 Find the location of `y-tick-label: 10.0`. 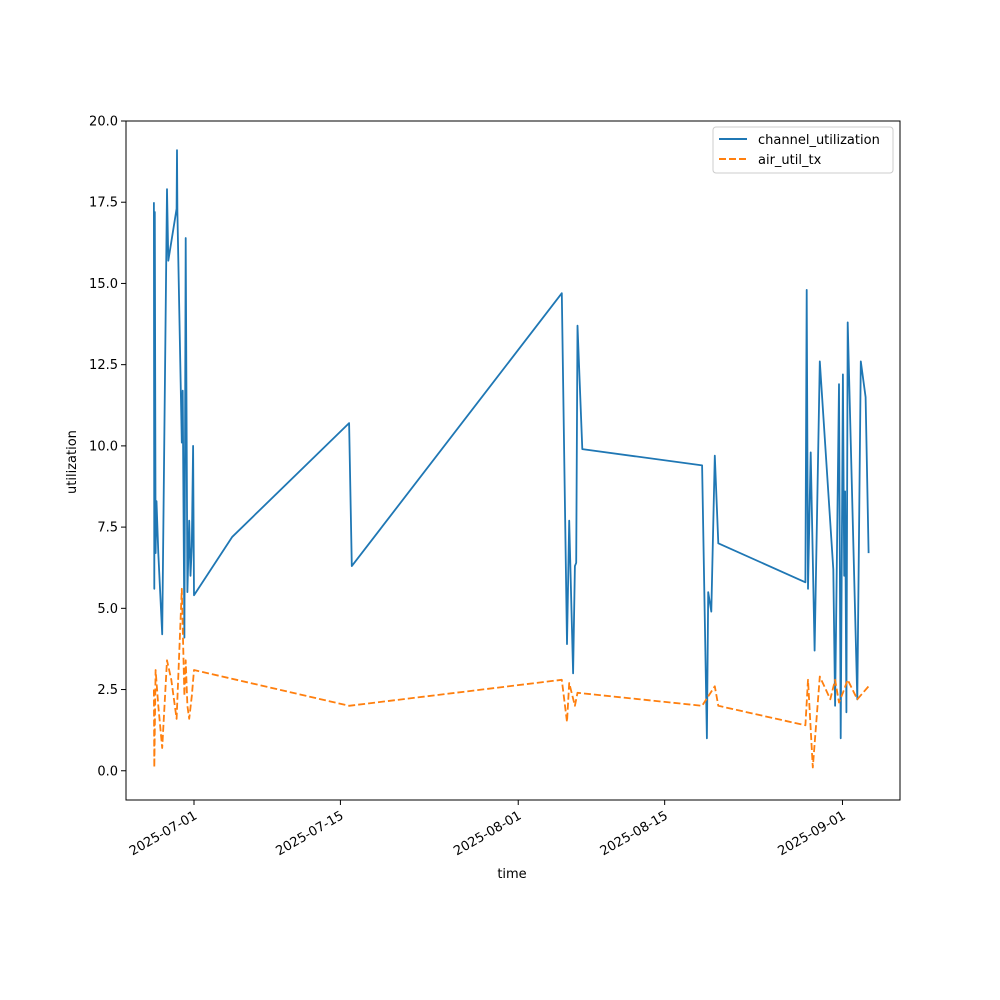

y-tick-label: 10.0 is located at coordinates (103, 446).